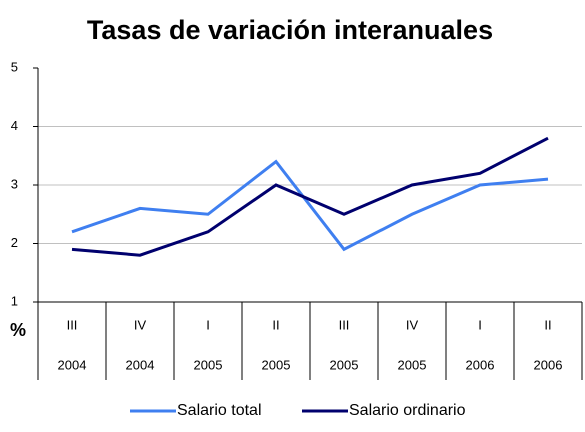 This screenshot has height=432, width=585. I want to click on legend-label: Salario total, so click(219, 410).